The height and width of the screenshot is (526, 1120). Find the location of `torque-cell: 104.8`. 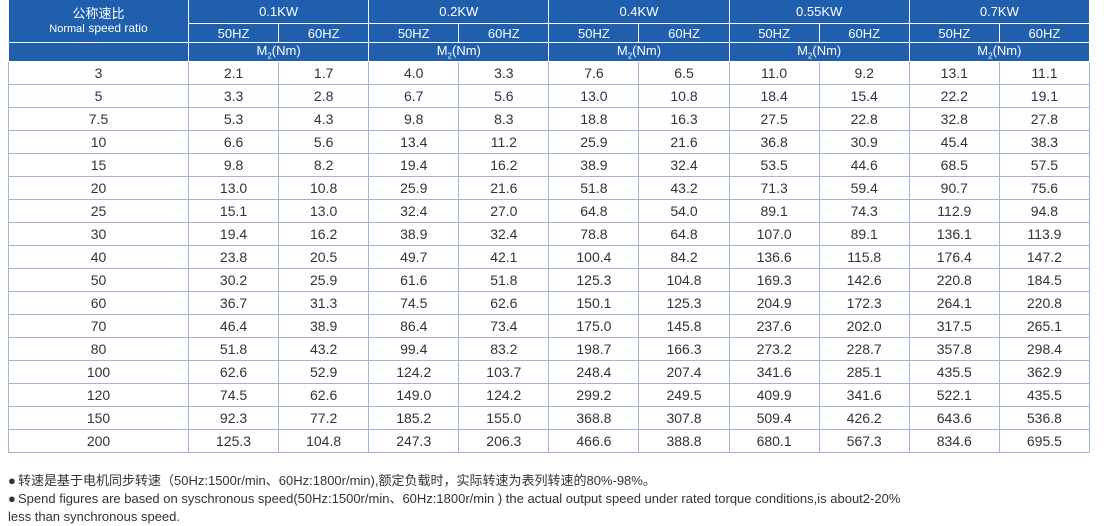

torque-cell: 104.8 is located at coordinates (324, 441).